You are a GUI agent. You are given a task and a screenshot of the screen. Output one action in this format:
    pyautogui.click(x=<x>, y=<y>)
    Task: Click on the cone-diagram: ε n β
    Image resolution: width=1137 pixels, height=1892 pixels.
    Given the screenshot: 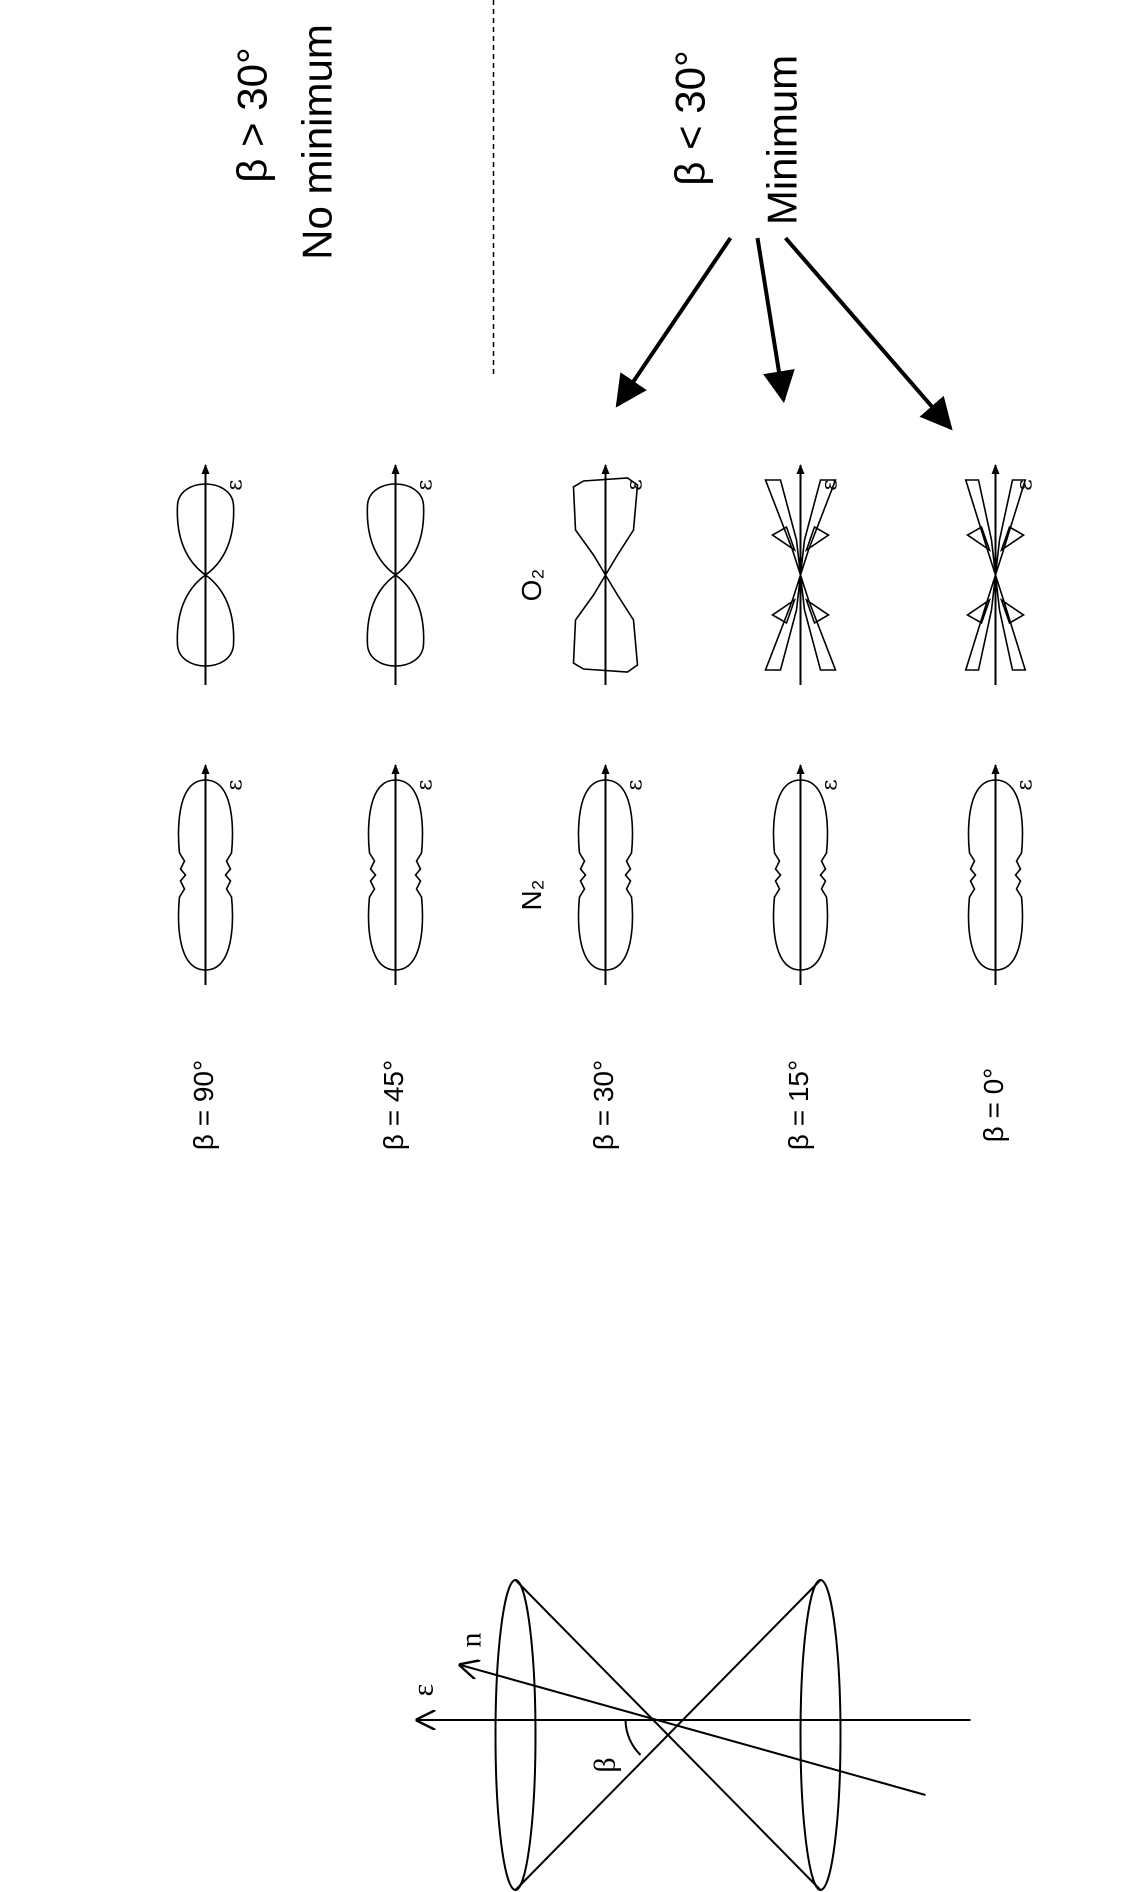 What is the action you would take?
    pyautogui.click(x=688, y=1735)
    